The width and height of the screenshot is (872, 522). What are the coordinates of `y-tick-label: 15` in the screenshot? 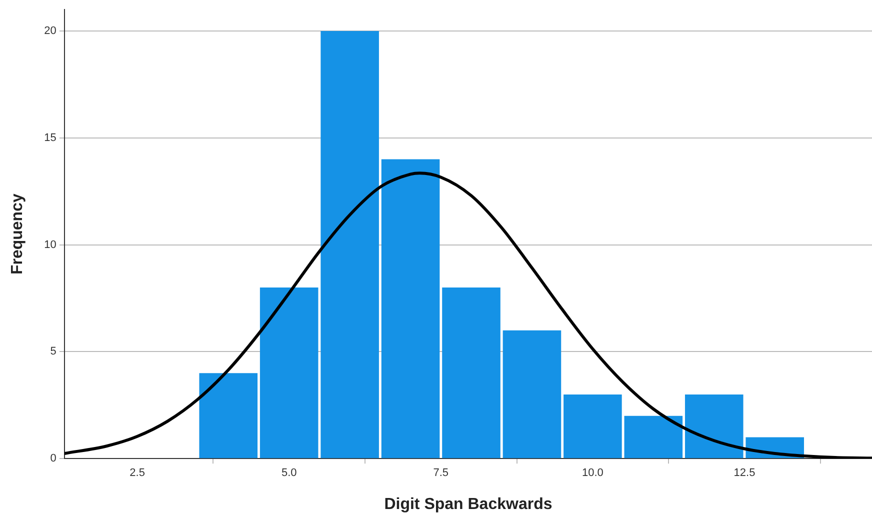 It's located at (50, 138).